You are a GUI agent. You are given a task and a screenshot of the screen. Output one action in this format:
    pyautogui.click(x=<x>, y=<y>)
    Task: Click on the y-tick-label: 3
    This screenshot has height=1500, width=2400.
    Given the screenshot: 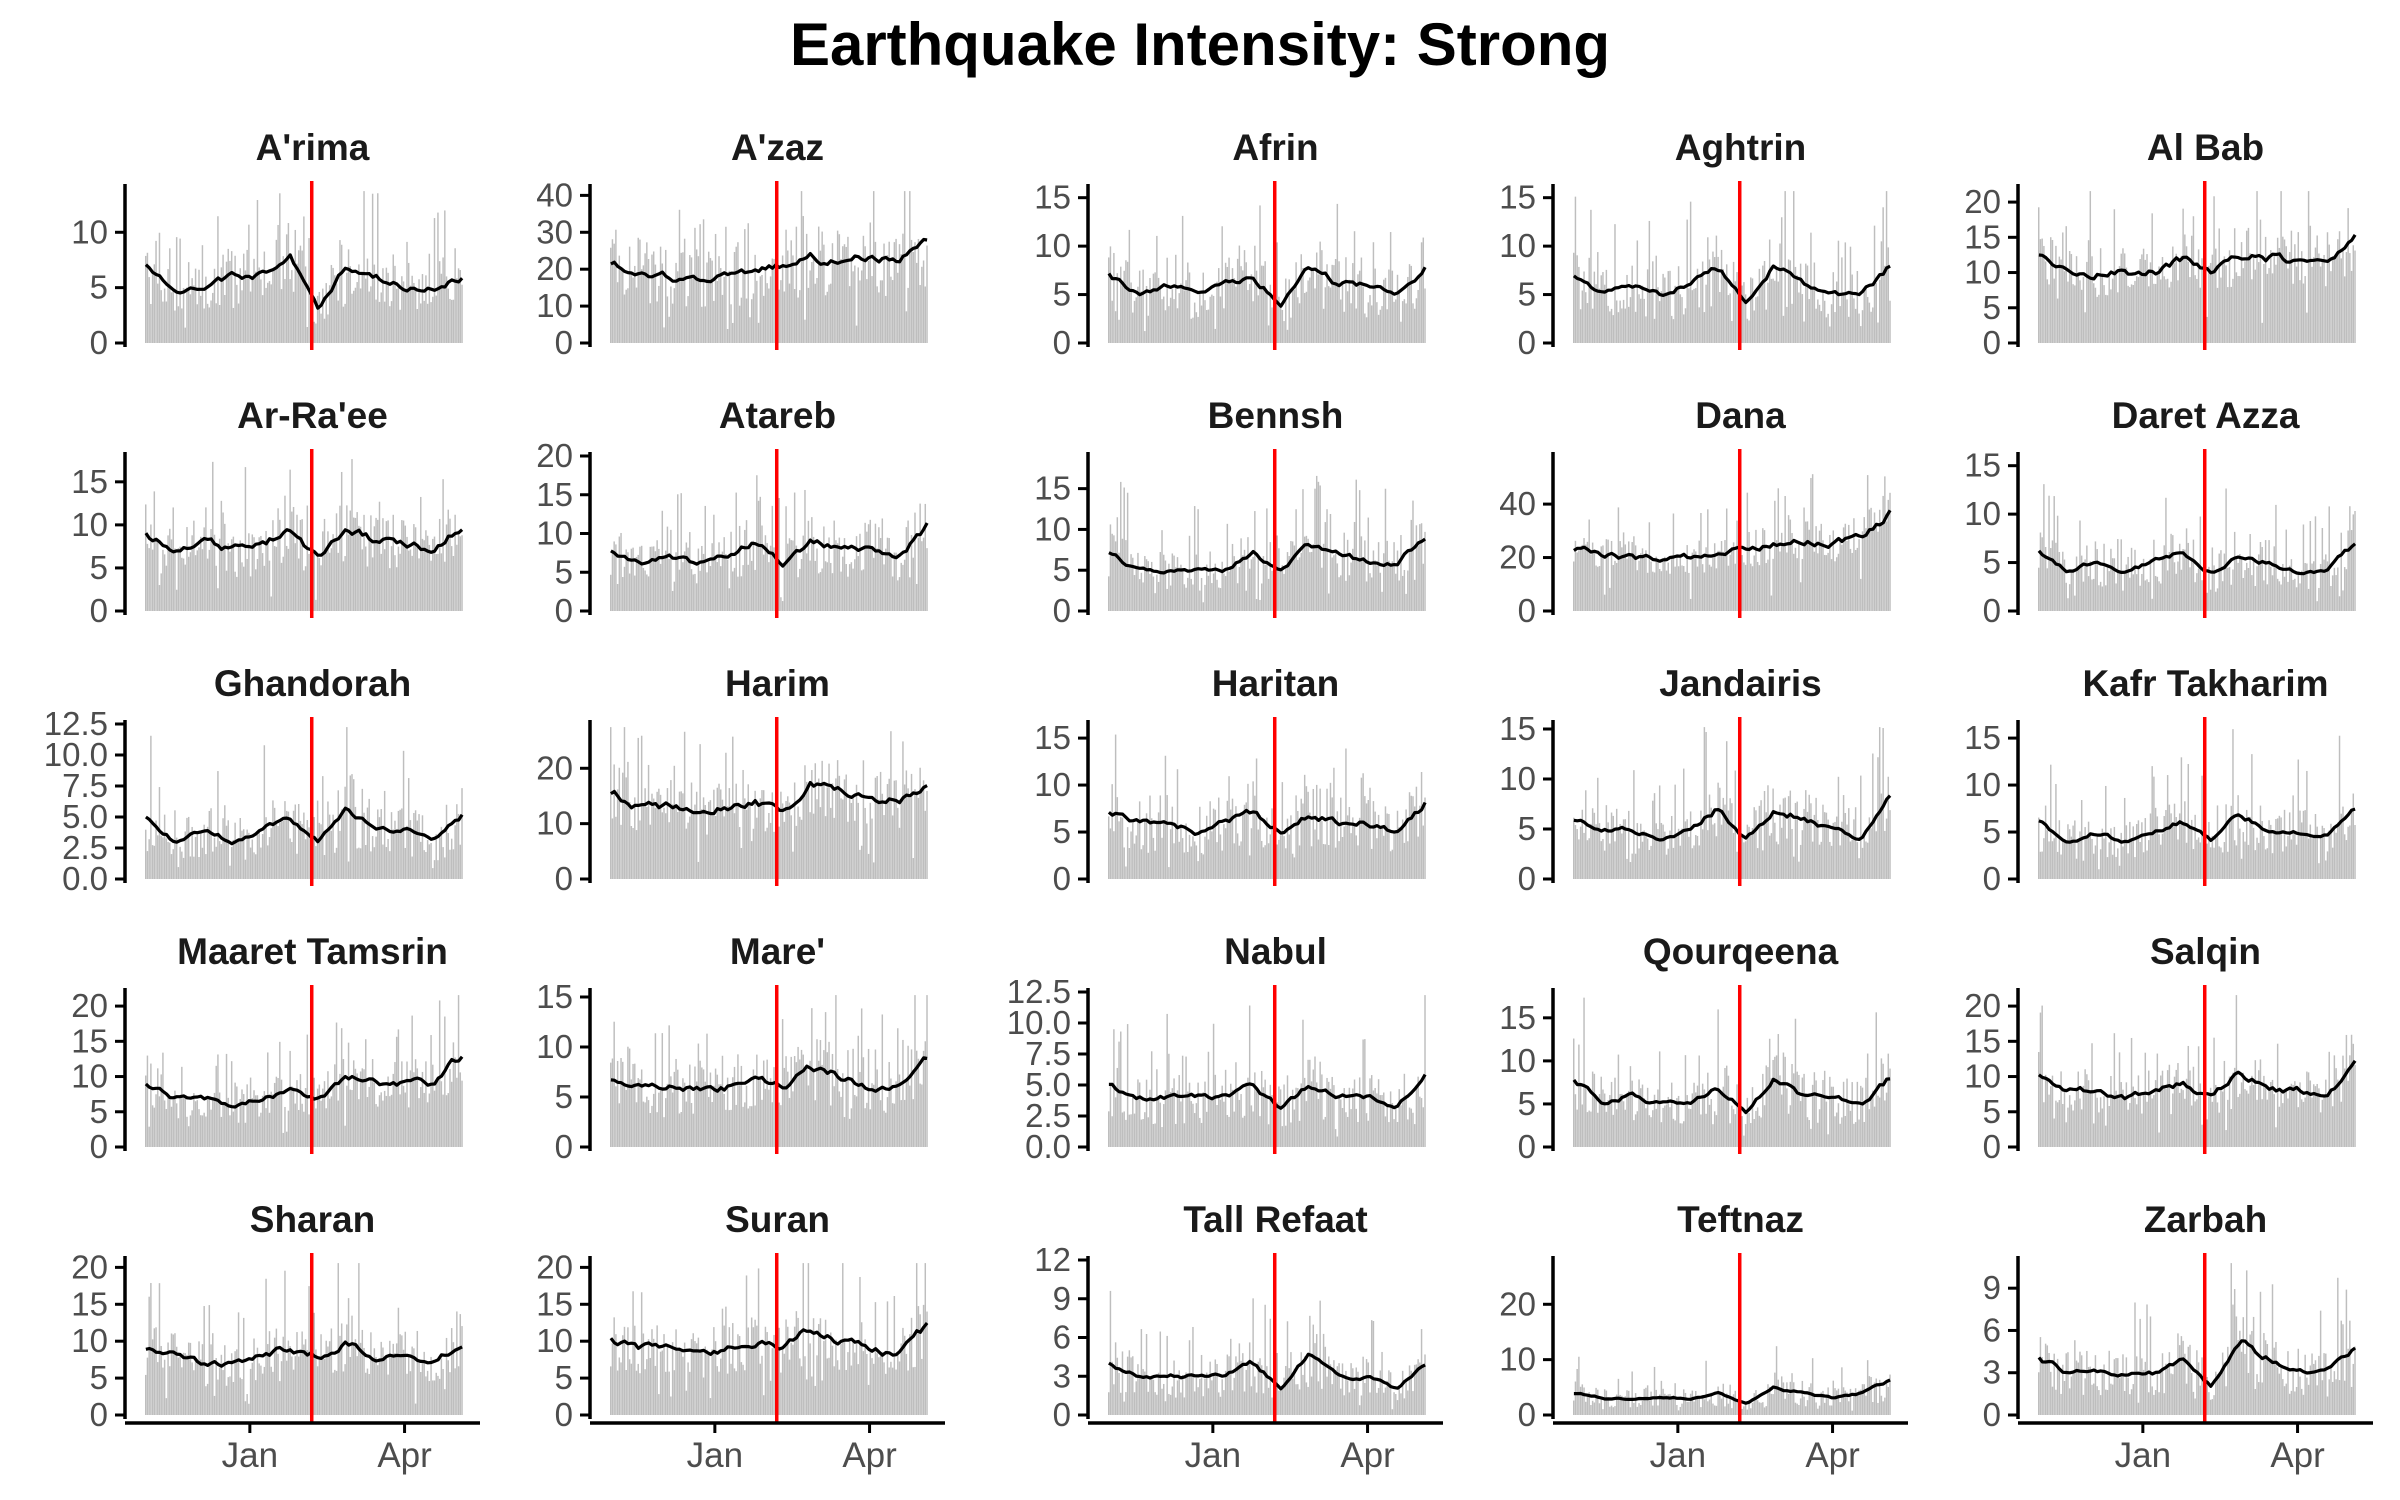 What is the action you would take?
    pyautogui.click(x=1992, y=1372)
    